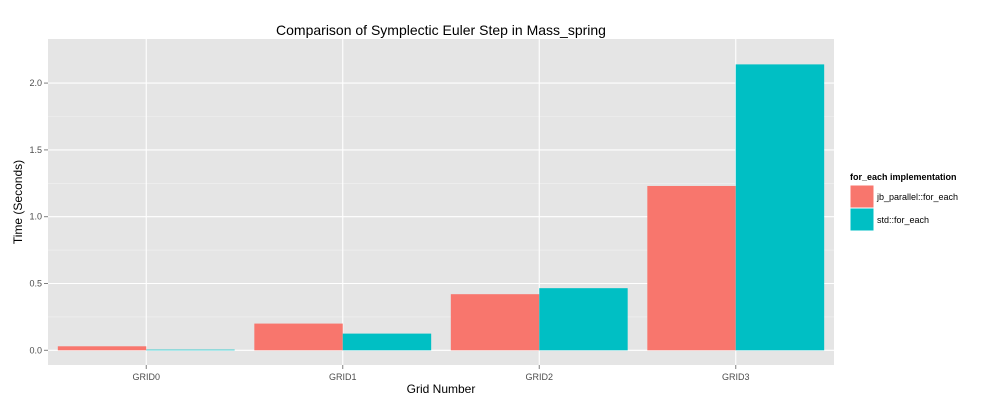  What do you see at coordinates (917, 197) in the screenshot?
I see `legend-label: jb_parallel::for_each` at bounding box center [917, 197].